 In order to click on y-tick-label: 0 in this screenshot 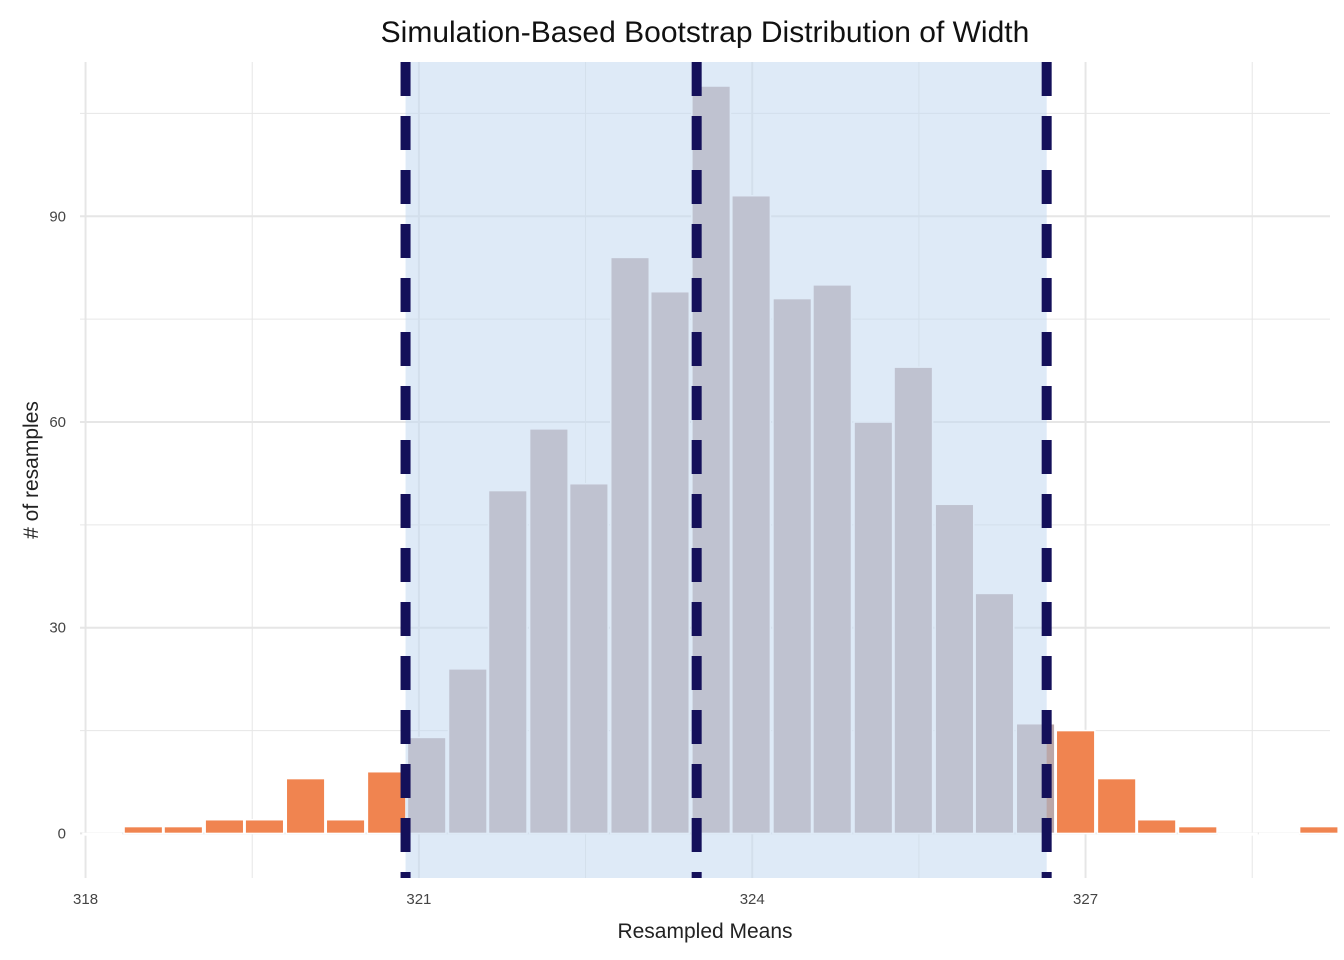, I will do `click(62, 833)`.